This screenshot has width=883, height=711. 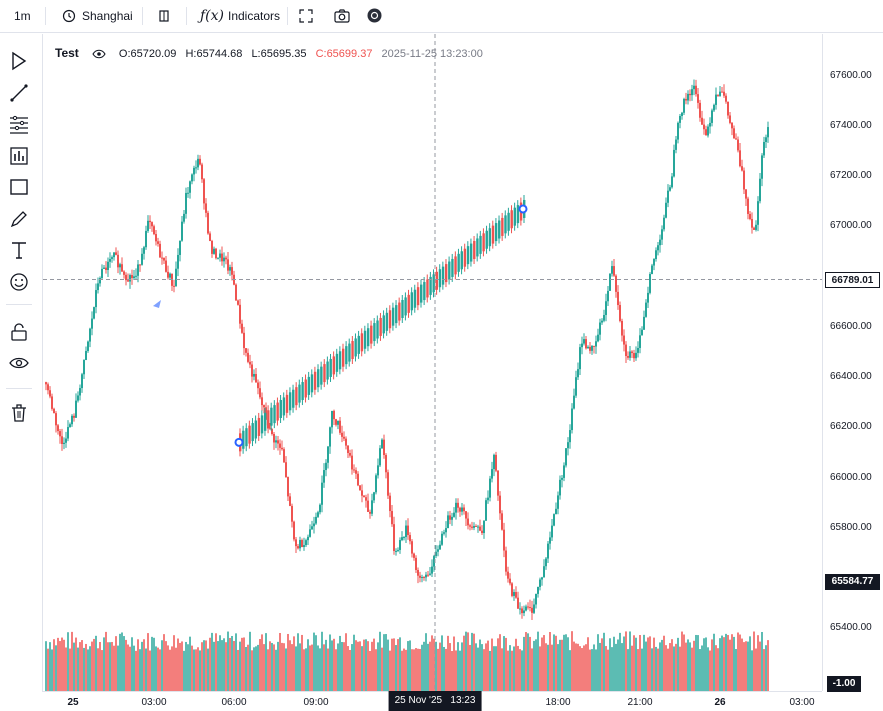 What do you see at coordinates (67, 53) in the screenshot?
I see `symbol-name: Test` at bounding box center [67, 53].